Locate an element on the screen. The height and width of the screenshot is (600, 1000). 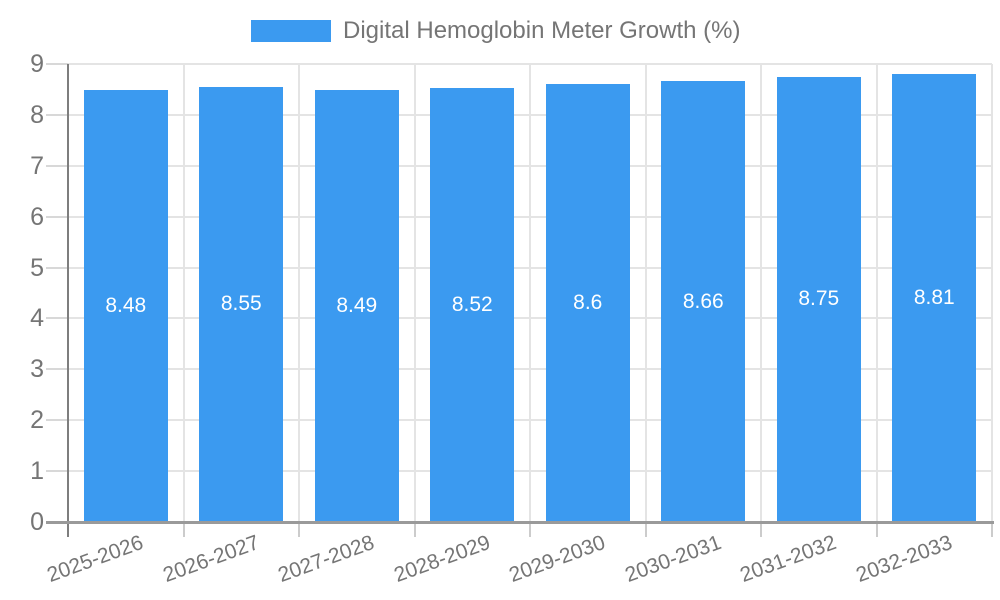
bar-value-label: 8.66 is located at coordinates (703, 301).